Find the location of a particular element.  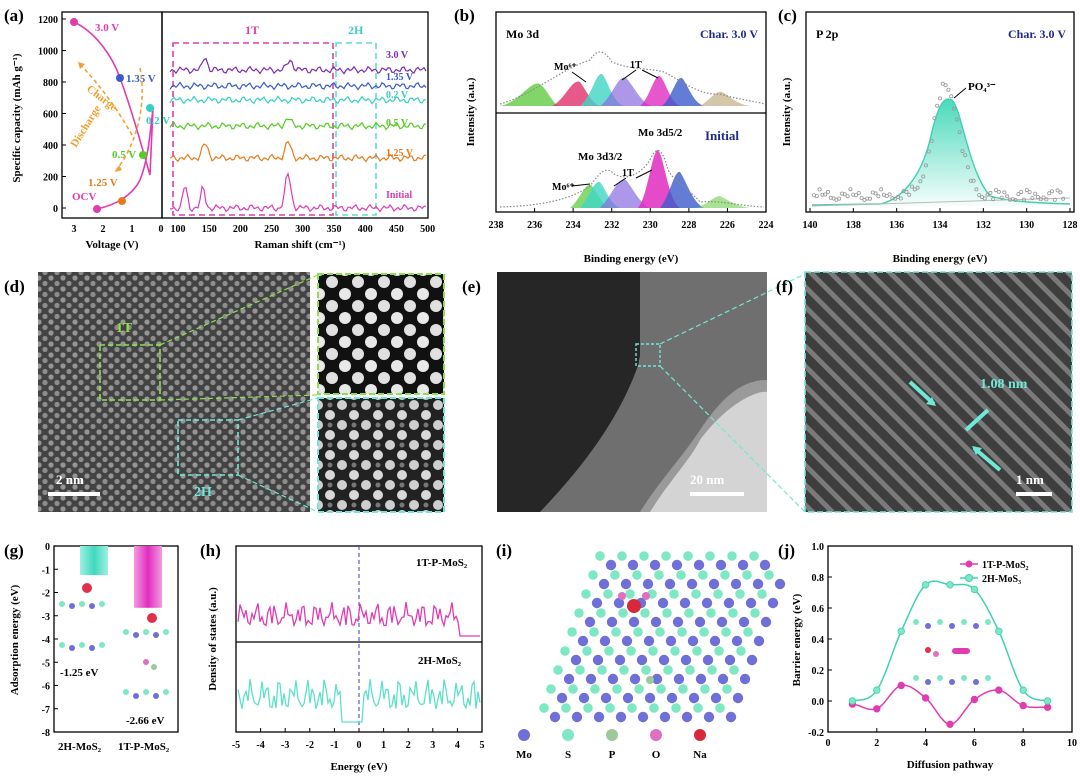

b-top-peak-violet is located at coordinates (626, 91).